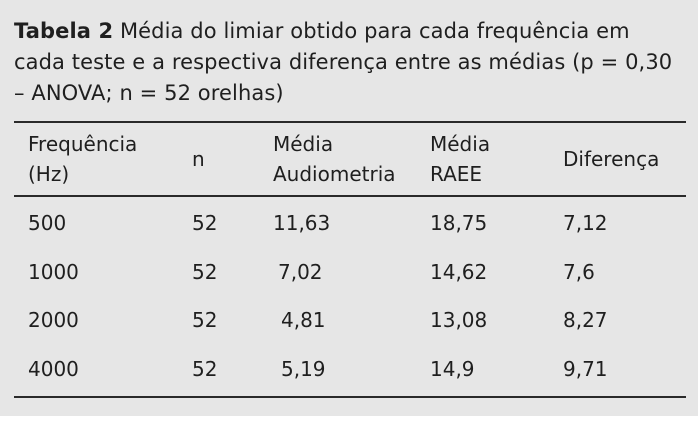  Describe the element at coordinates (459, 223) in the screenshot. I see `cell-raee-row-1: 18,75` at that location.